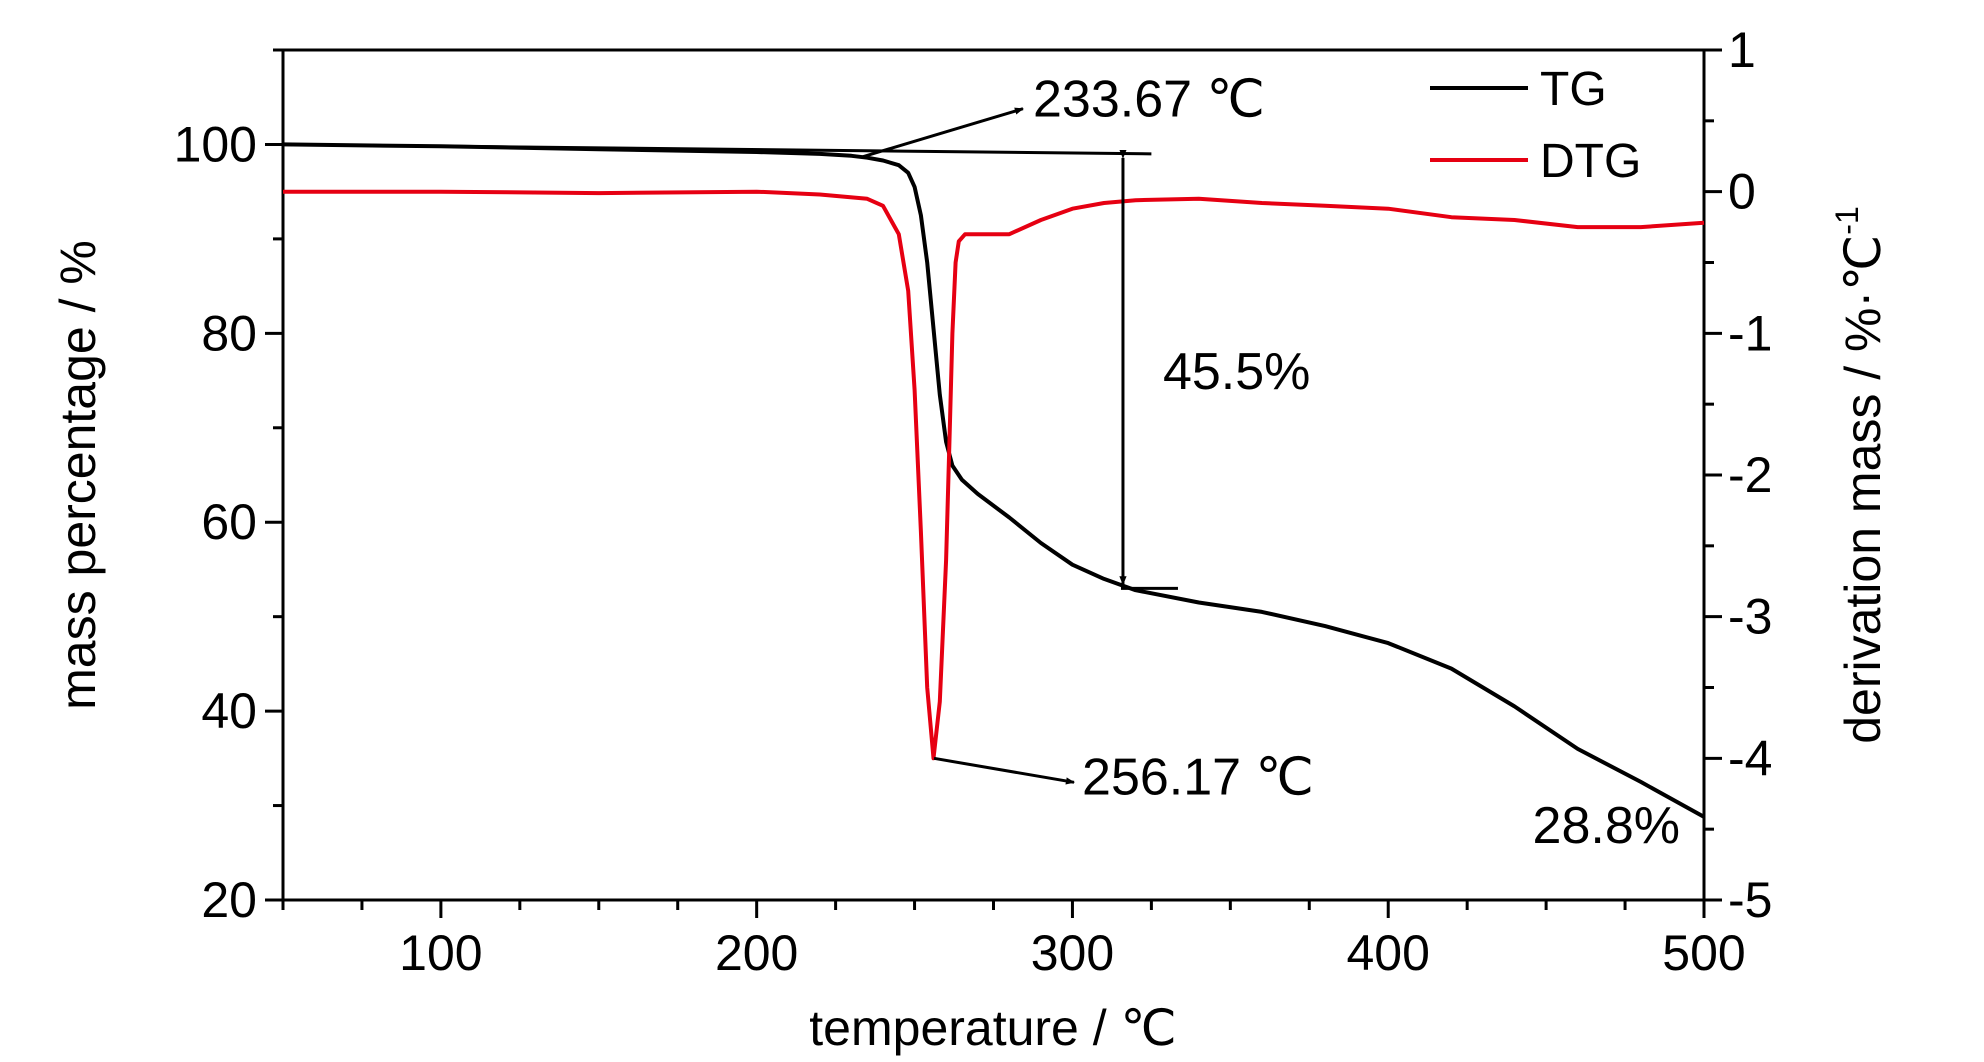 The image size is (1984, 1062). Describe the element at coordinates (1590, 161) in the screenshot. I see `legend-label-dtg: DTG` at that location.